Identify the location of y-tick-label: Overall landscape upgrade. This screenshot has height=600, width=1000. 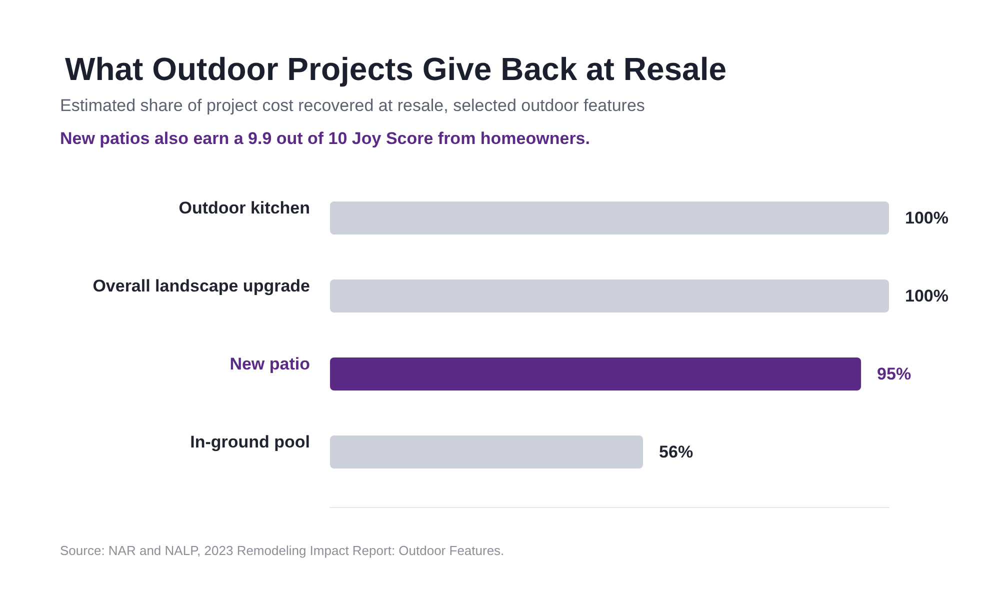
(201, 286).